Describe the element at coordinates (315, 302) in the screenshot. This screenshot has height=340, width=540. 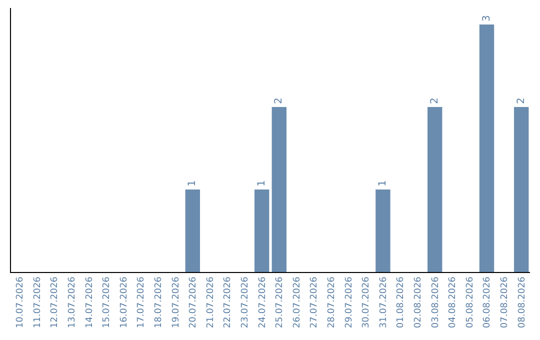
I see `x-tick-label: 27.07.2026` at that location.